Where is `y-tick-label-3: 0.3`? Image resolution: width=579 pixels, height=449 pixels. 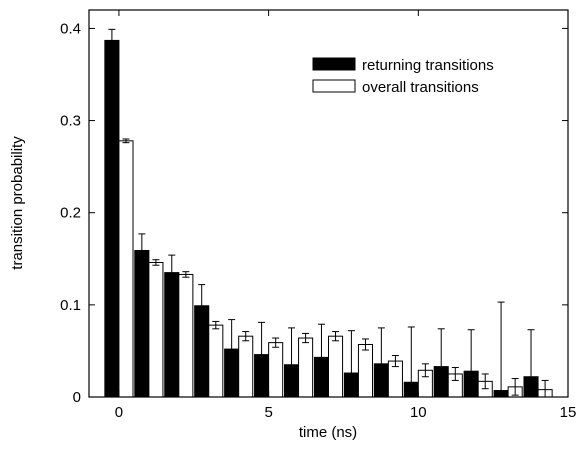
y-tick-label-3: 0.3 is located at coordinates (70, 121).